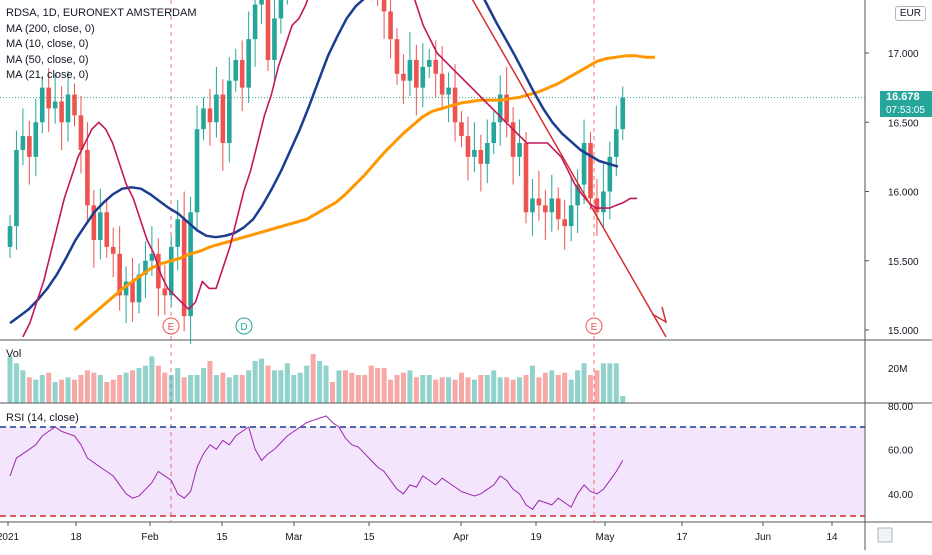 The width and height of the screenshot is (932, 555). I want to click on time-tick-label: 19, so click(536, 537).